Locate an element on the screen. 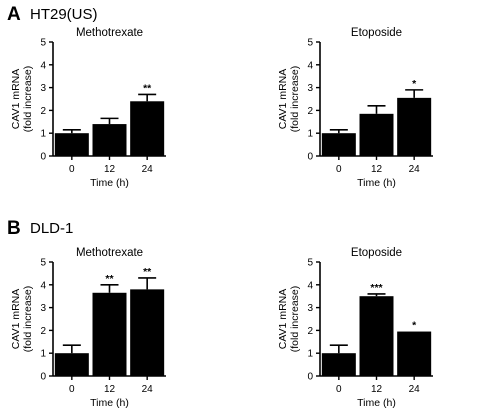  panel-cell-line: HT29(US) is located at coordinates (64, 14).